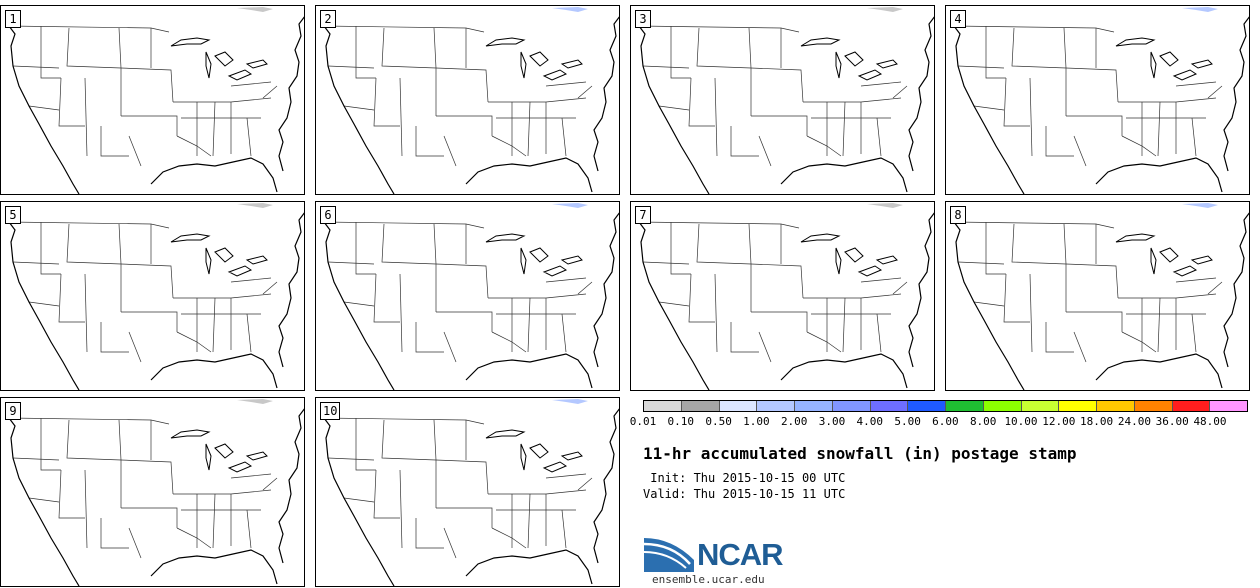 The image size is (1260, 588). Describe the element at coordinates (744, 494) in the screenshot. I see `valid-time: Valid: Thu 2015-10-15 11 UTC` at that location.